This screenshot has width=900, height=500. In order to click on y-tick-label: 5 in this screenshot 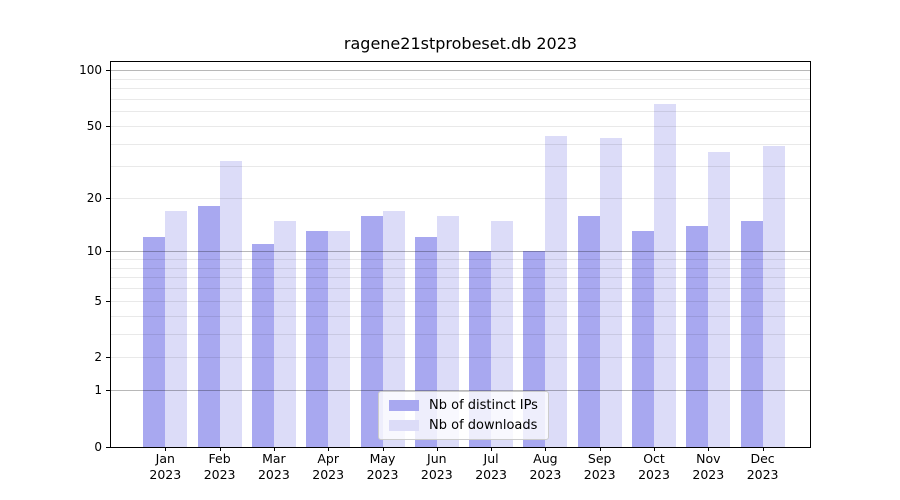, I will do `click(98, 300)`.